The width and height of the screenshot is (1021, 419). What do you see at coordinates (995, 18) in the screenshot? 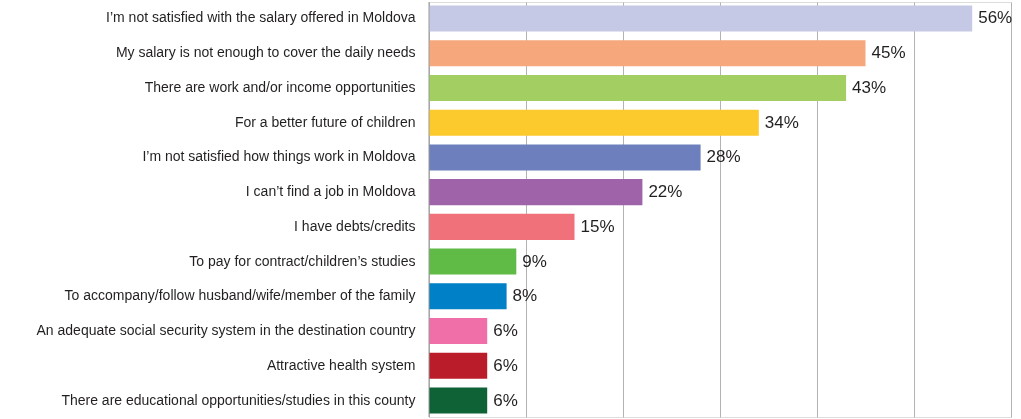
I see `data-label: 56%` at bounding box center [995, 18].